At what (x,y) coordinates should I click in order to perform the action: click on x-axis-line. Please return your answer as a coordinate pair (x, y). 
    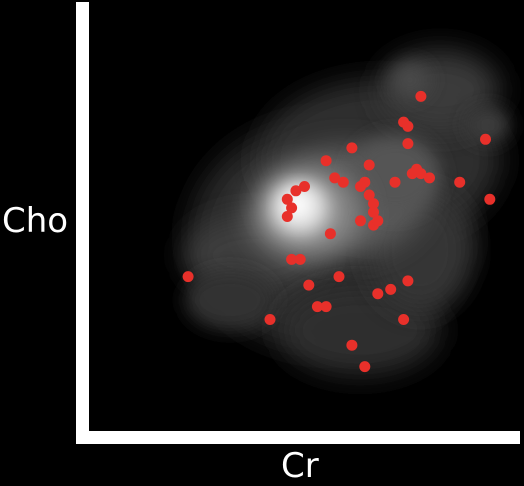
    Looking at the image, I should click on (298, 437).